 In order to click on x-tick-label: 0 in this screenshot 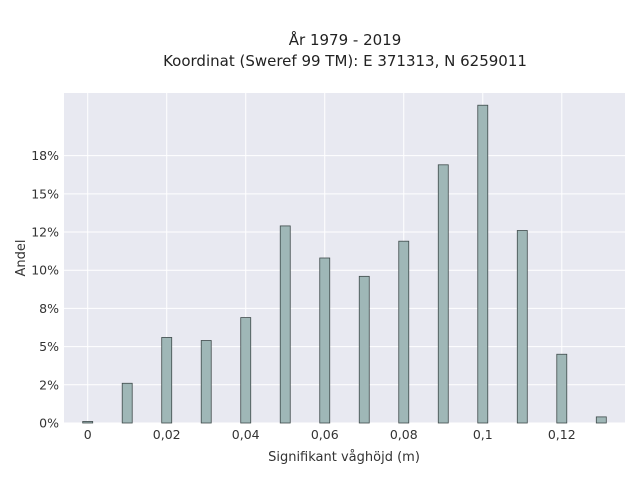, I will do `click(88, 434)`.